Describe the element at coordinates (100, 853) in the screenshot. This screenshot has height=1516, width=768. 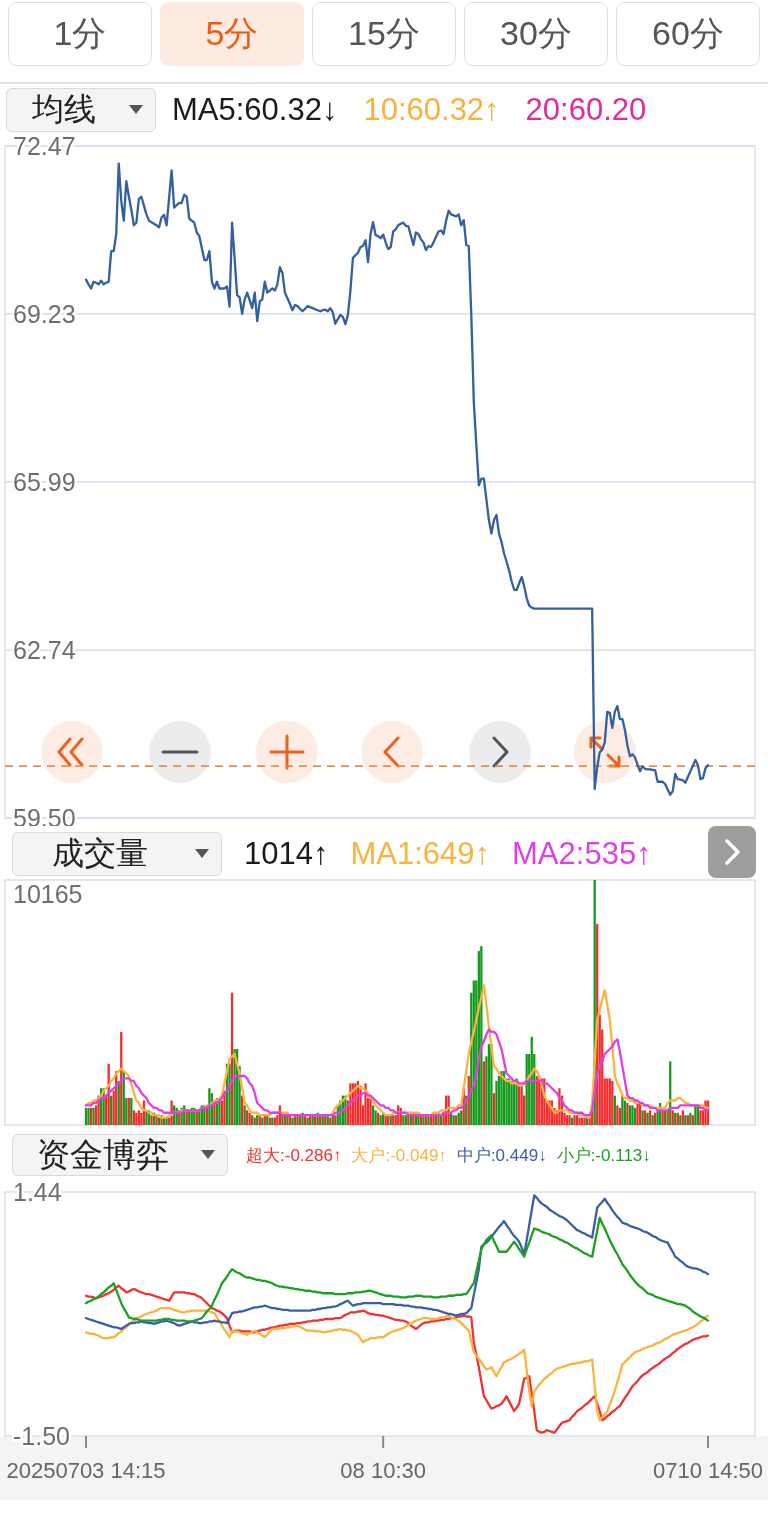
I see `chart-title: 成交量` at that location.